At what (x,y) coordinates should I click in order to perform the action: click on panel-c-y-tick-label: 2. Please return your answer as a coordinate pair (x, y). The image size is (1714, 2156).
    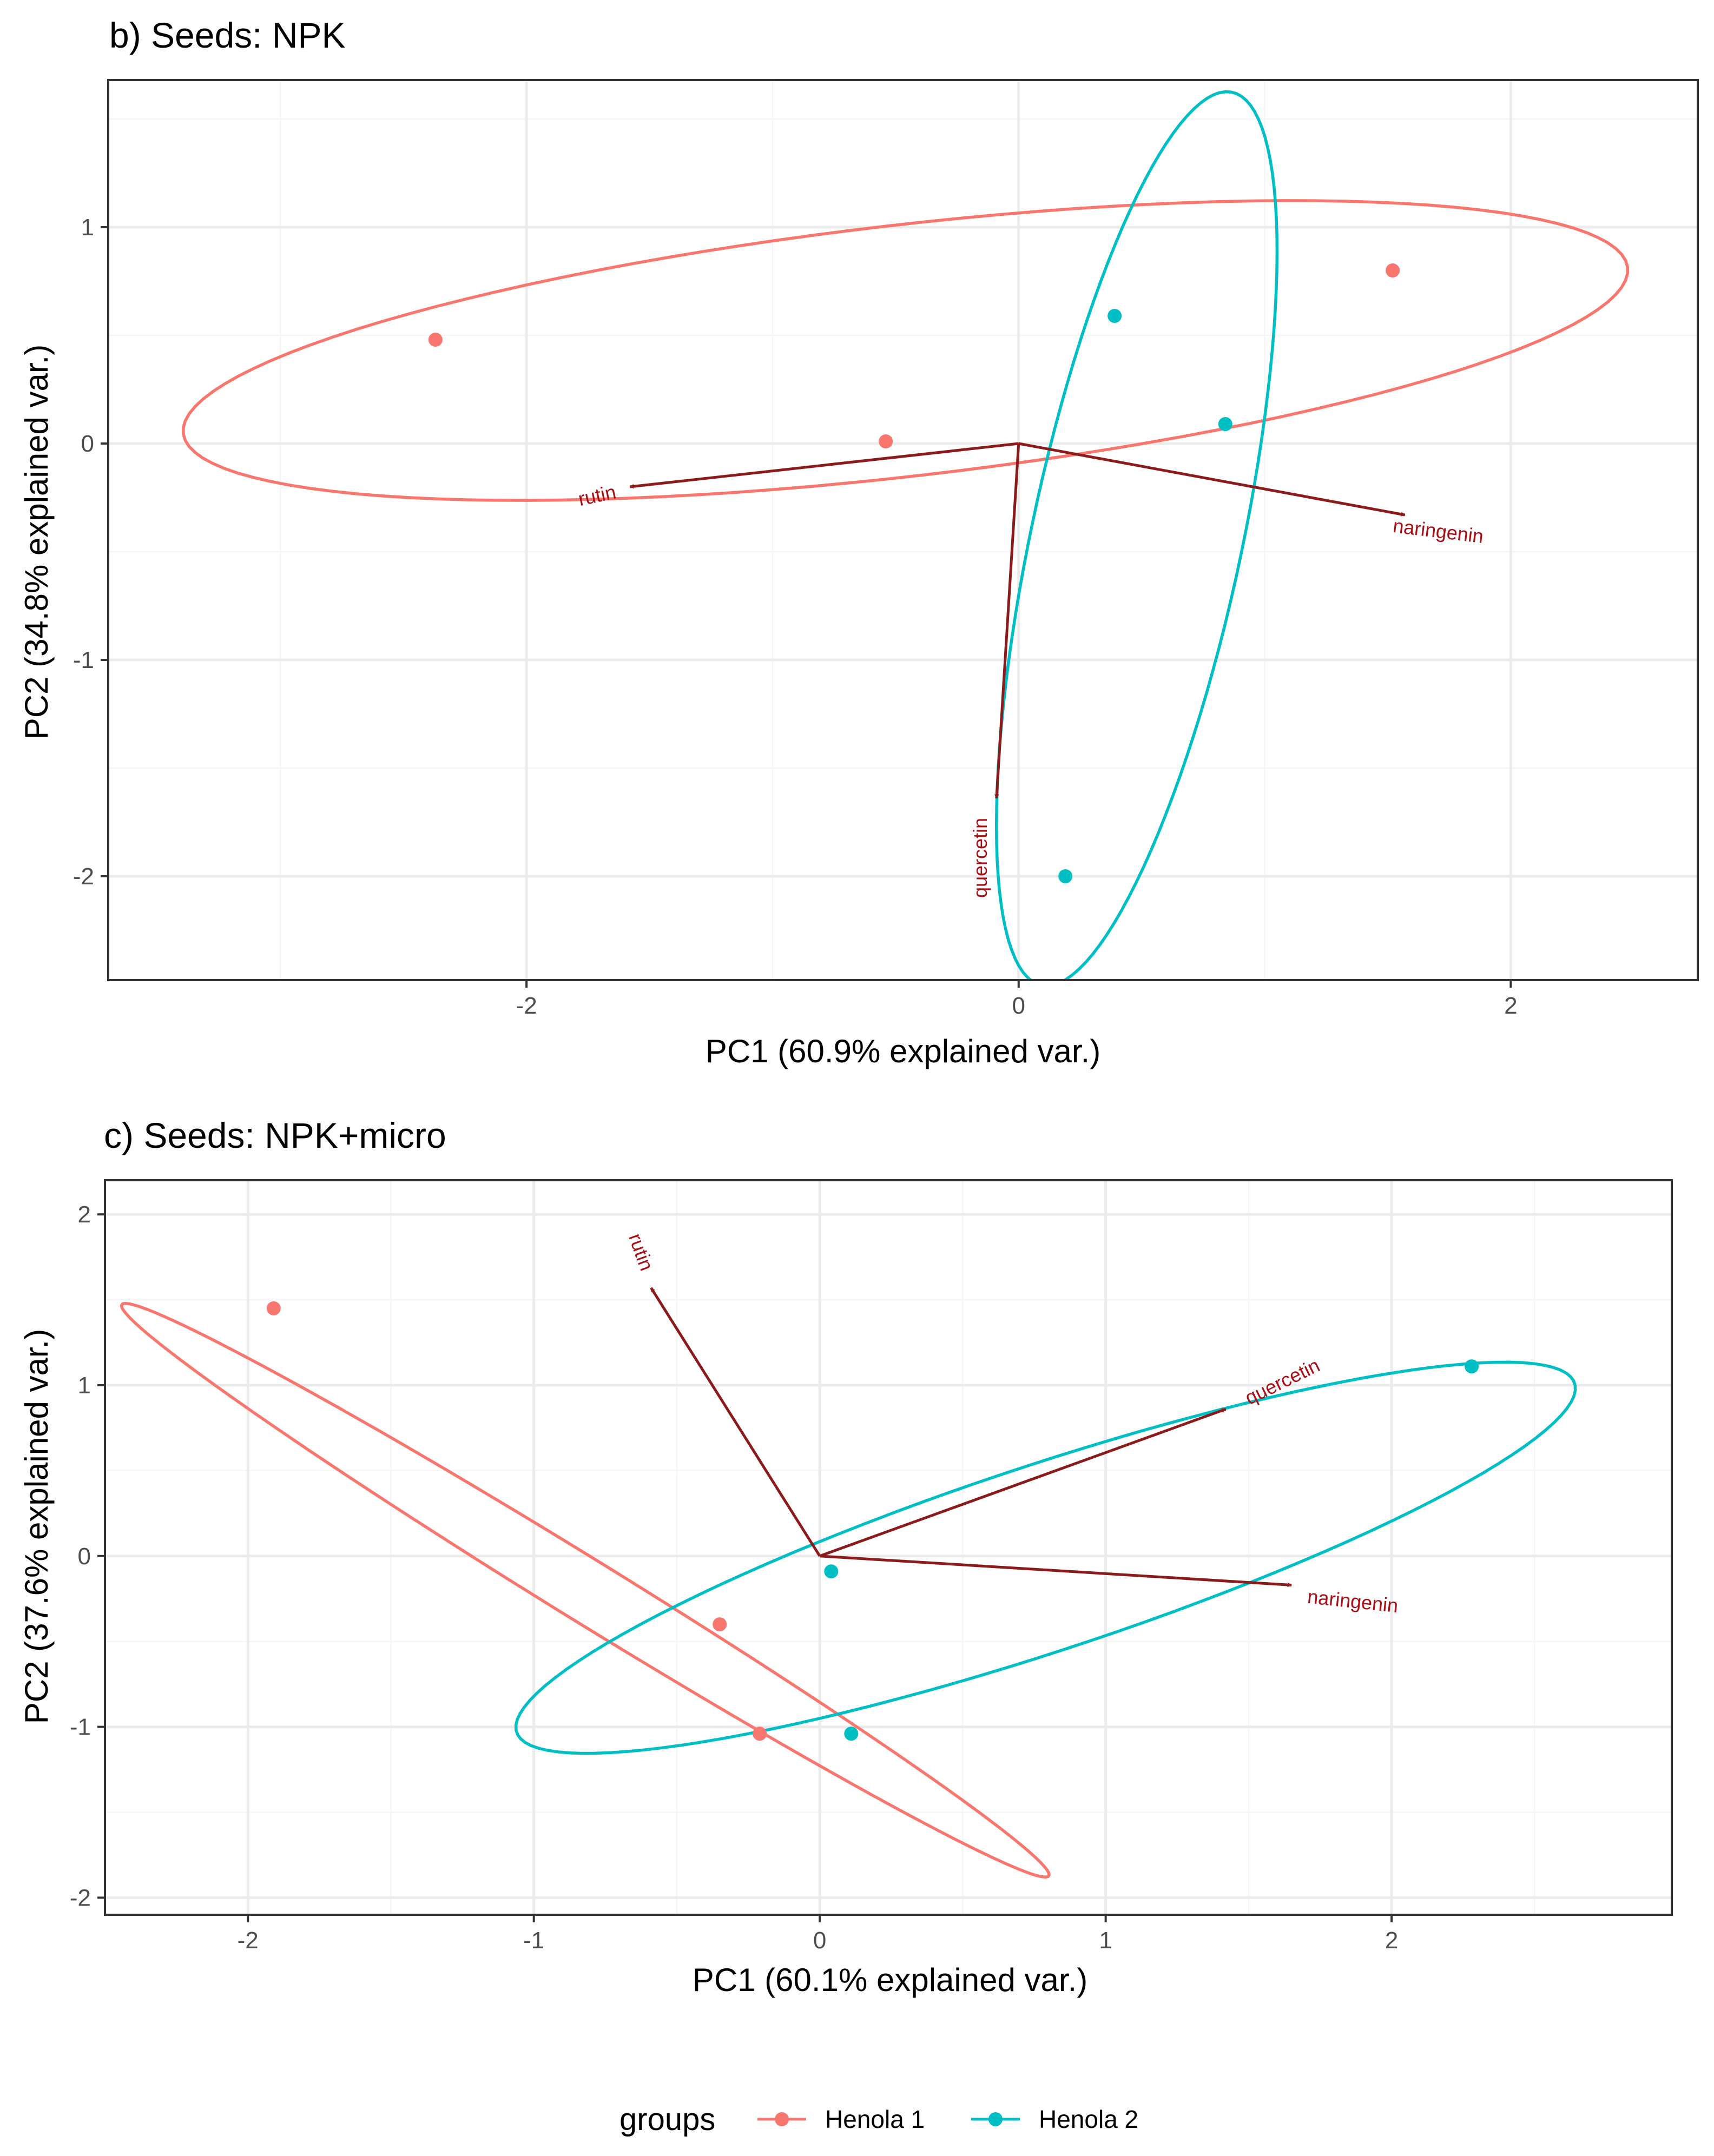
    Looking at the image, I should click on (84, 1214).